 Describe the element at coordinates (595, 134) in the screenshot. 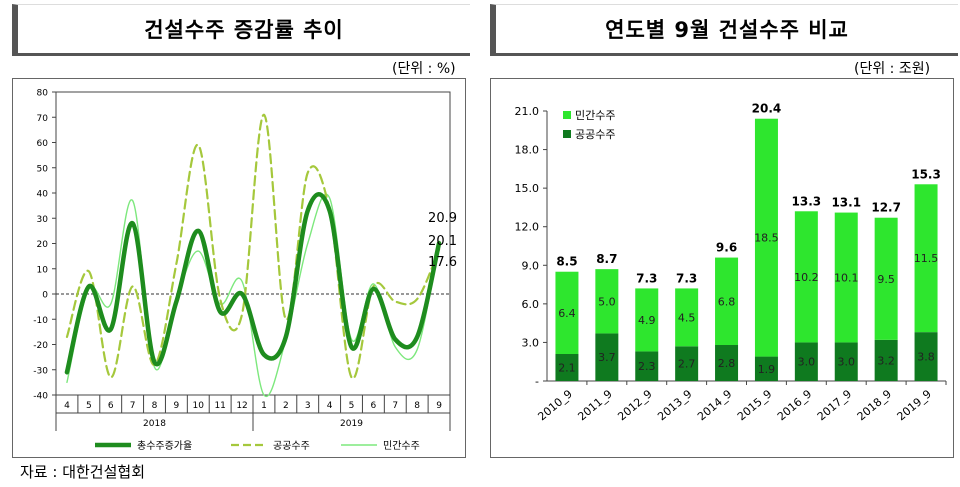

I see `legend-label: 공공수주` at that location.